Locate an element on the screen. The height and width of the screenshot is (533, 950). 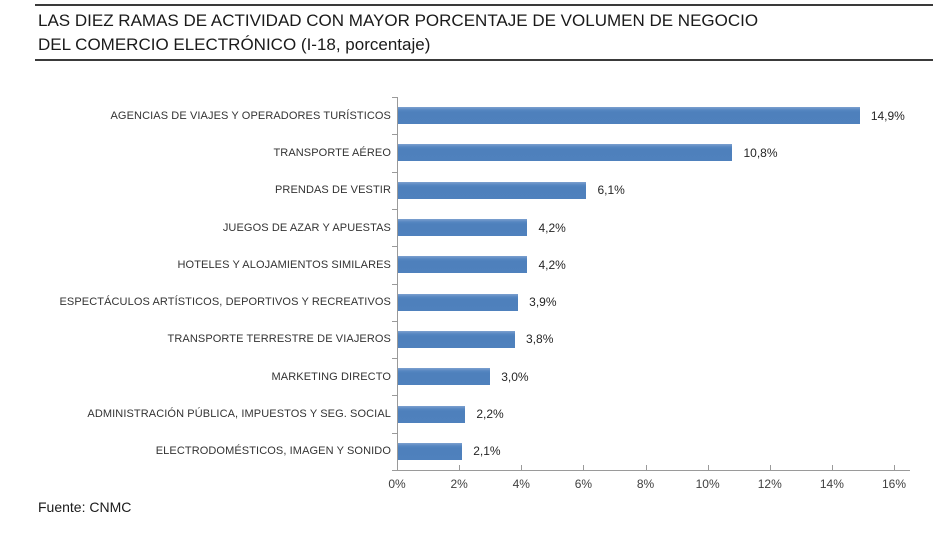
chart-row: TRANSPORTE TERRESTRE DE VIAJEROS 3,8% is located at coordinates (475, 339).